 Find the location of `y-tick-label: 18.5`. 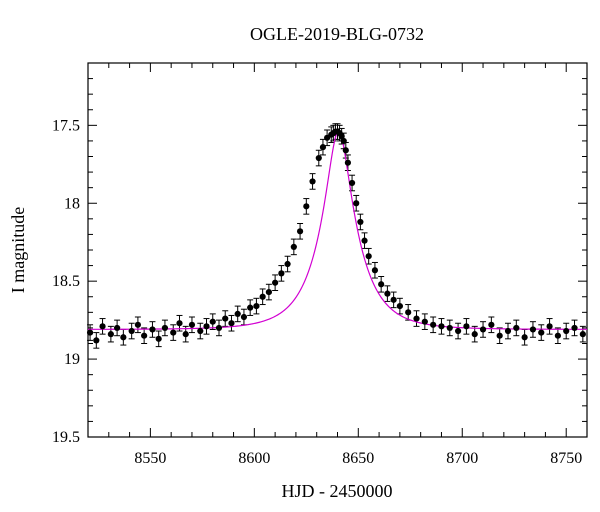

y-tick-label: 18.5 is located at coordinates (66, 281).